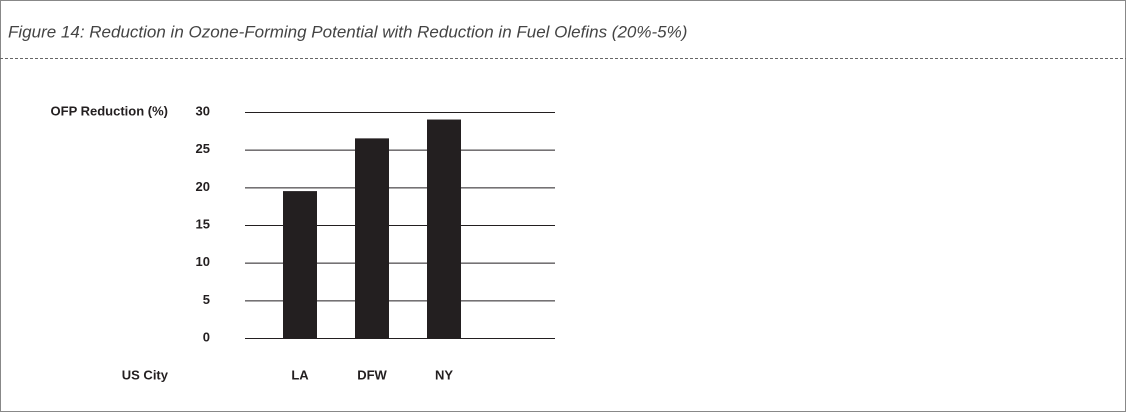  I want to click on y-tick-label: 10, so click(203, 261).